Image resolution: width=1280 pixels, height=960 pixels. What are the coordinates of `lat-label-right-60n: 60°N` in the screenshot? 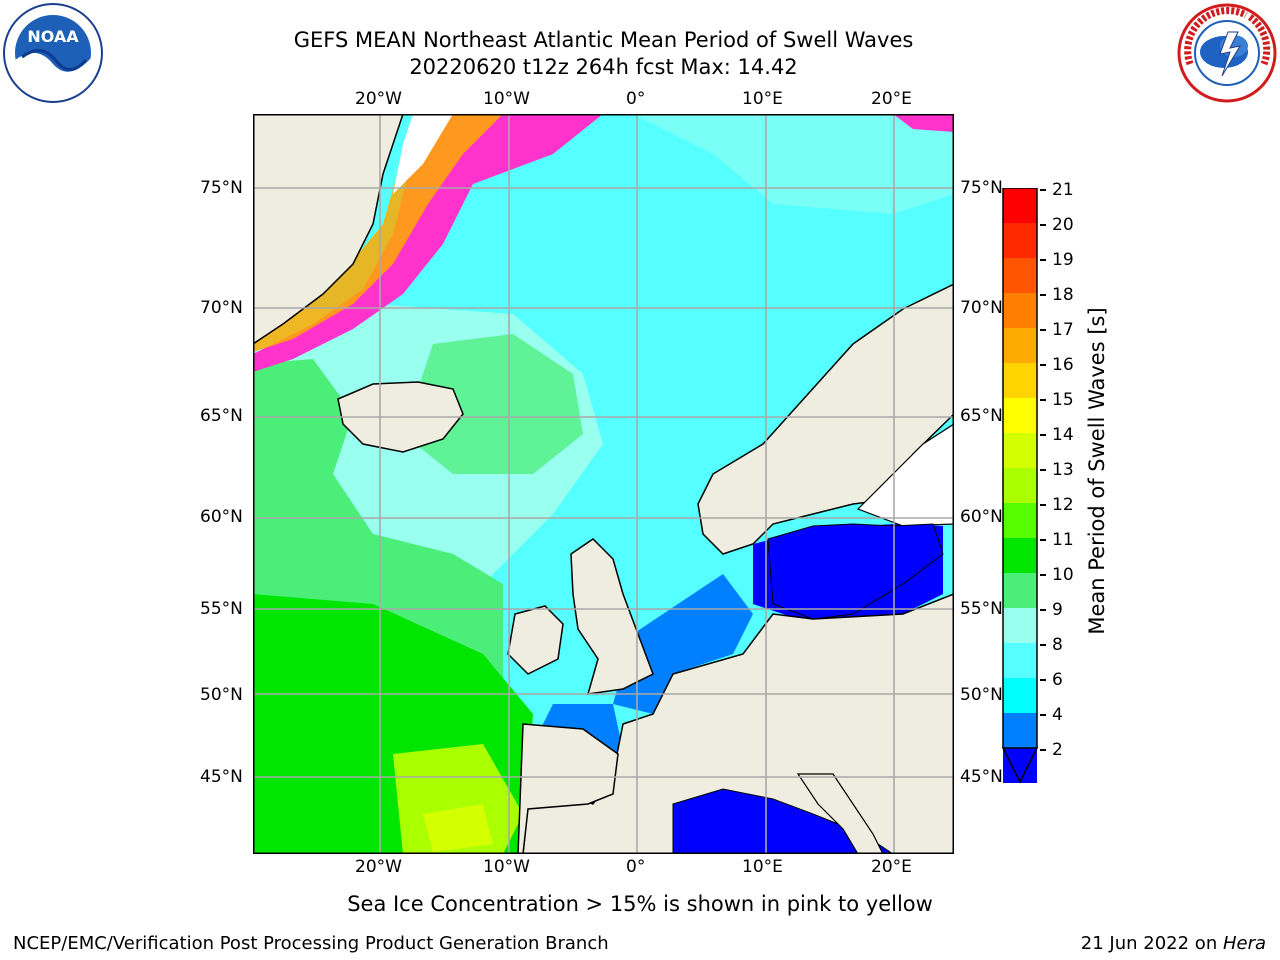 It's located at (981, 517).